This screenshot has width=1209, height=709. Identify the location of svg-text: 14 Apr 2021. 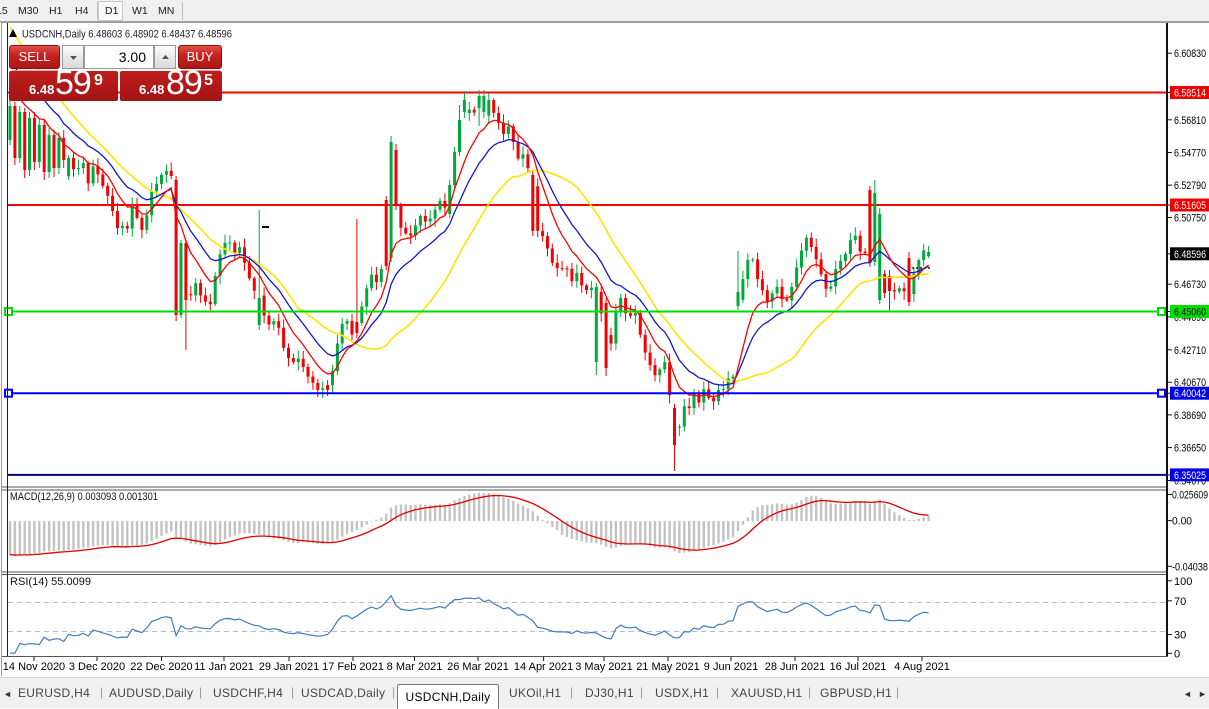
(543, 667).